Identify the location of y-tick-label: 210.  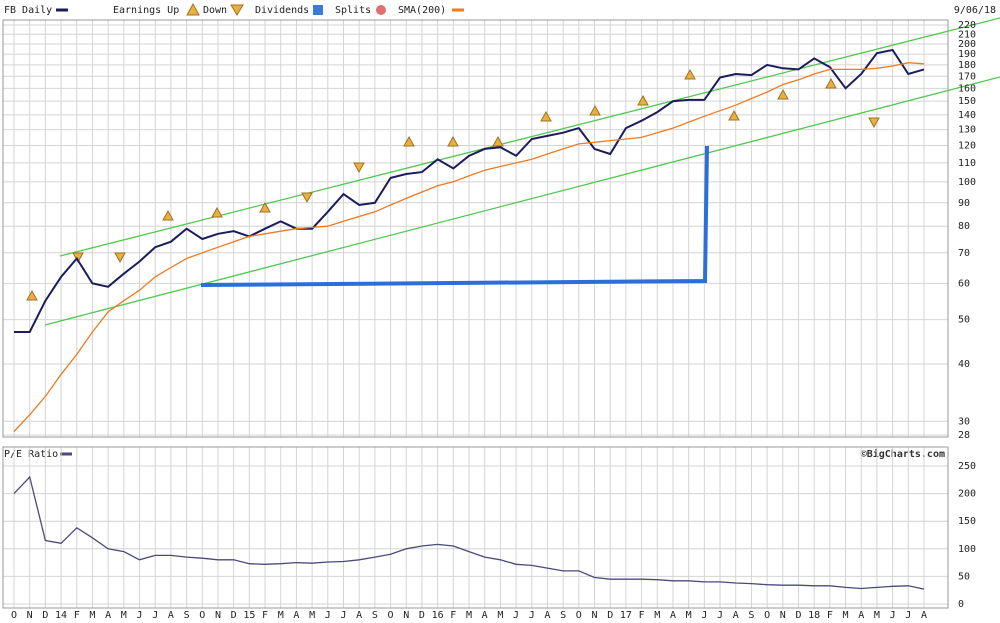
(967, 34).